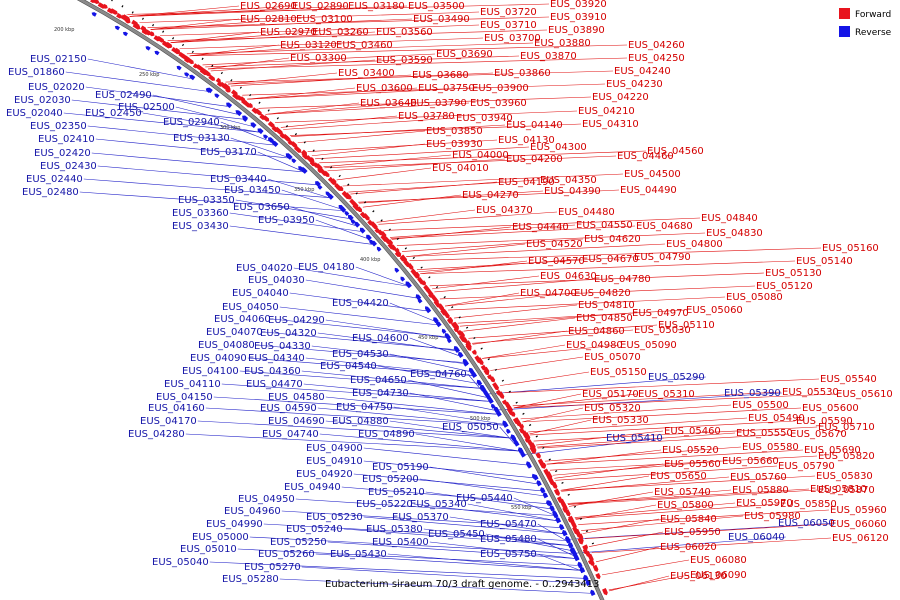 The image size is (900, 600). I want to click on gene-label: EUS_05370, so click(420, 517).